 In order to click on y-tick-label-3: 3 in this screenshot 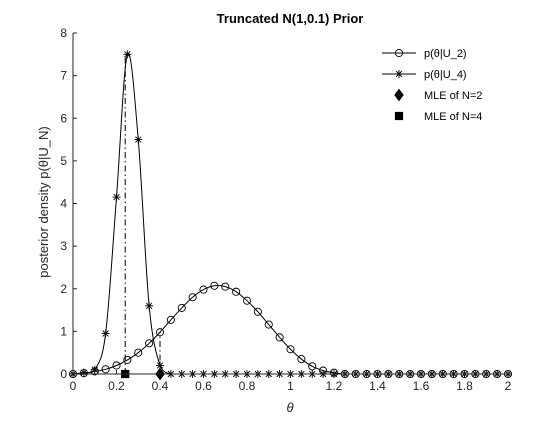, I will do `click(63, 246)`.